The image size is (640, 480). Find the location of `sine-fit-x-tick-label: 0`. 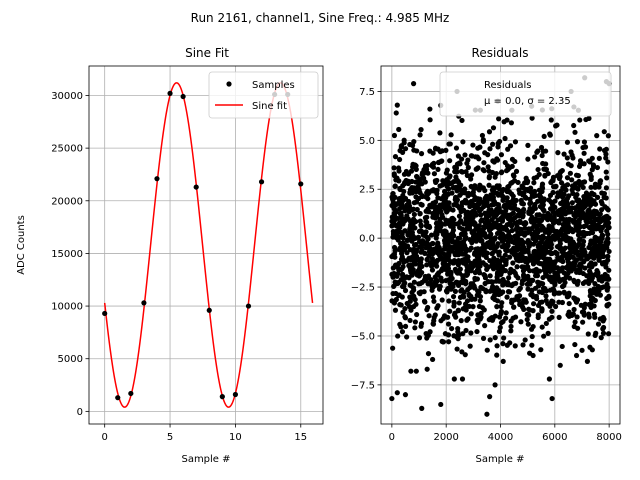

sine-fit-x-tick-label: 0 is located at coordinates (104, 437).